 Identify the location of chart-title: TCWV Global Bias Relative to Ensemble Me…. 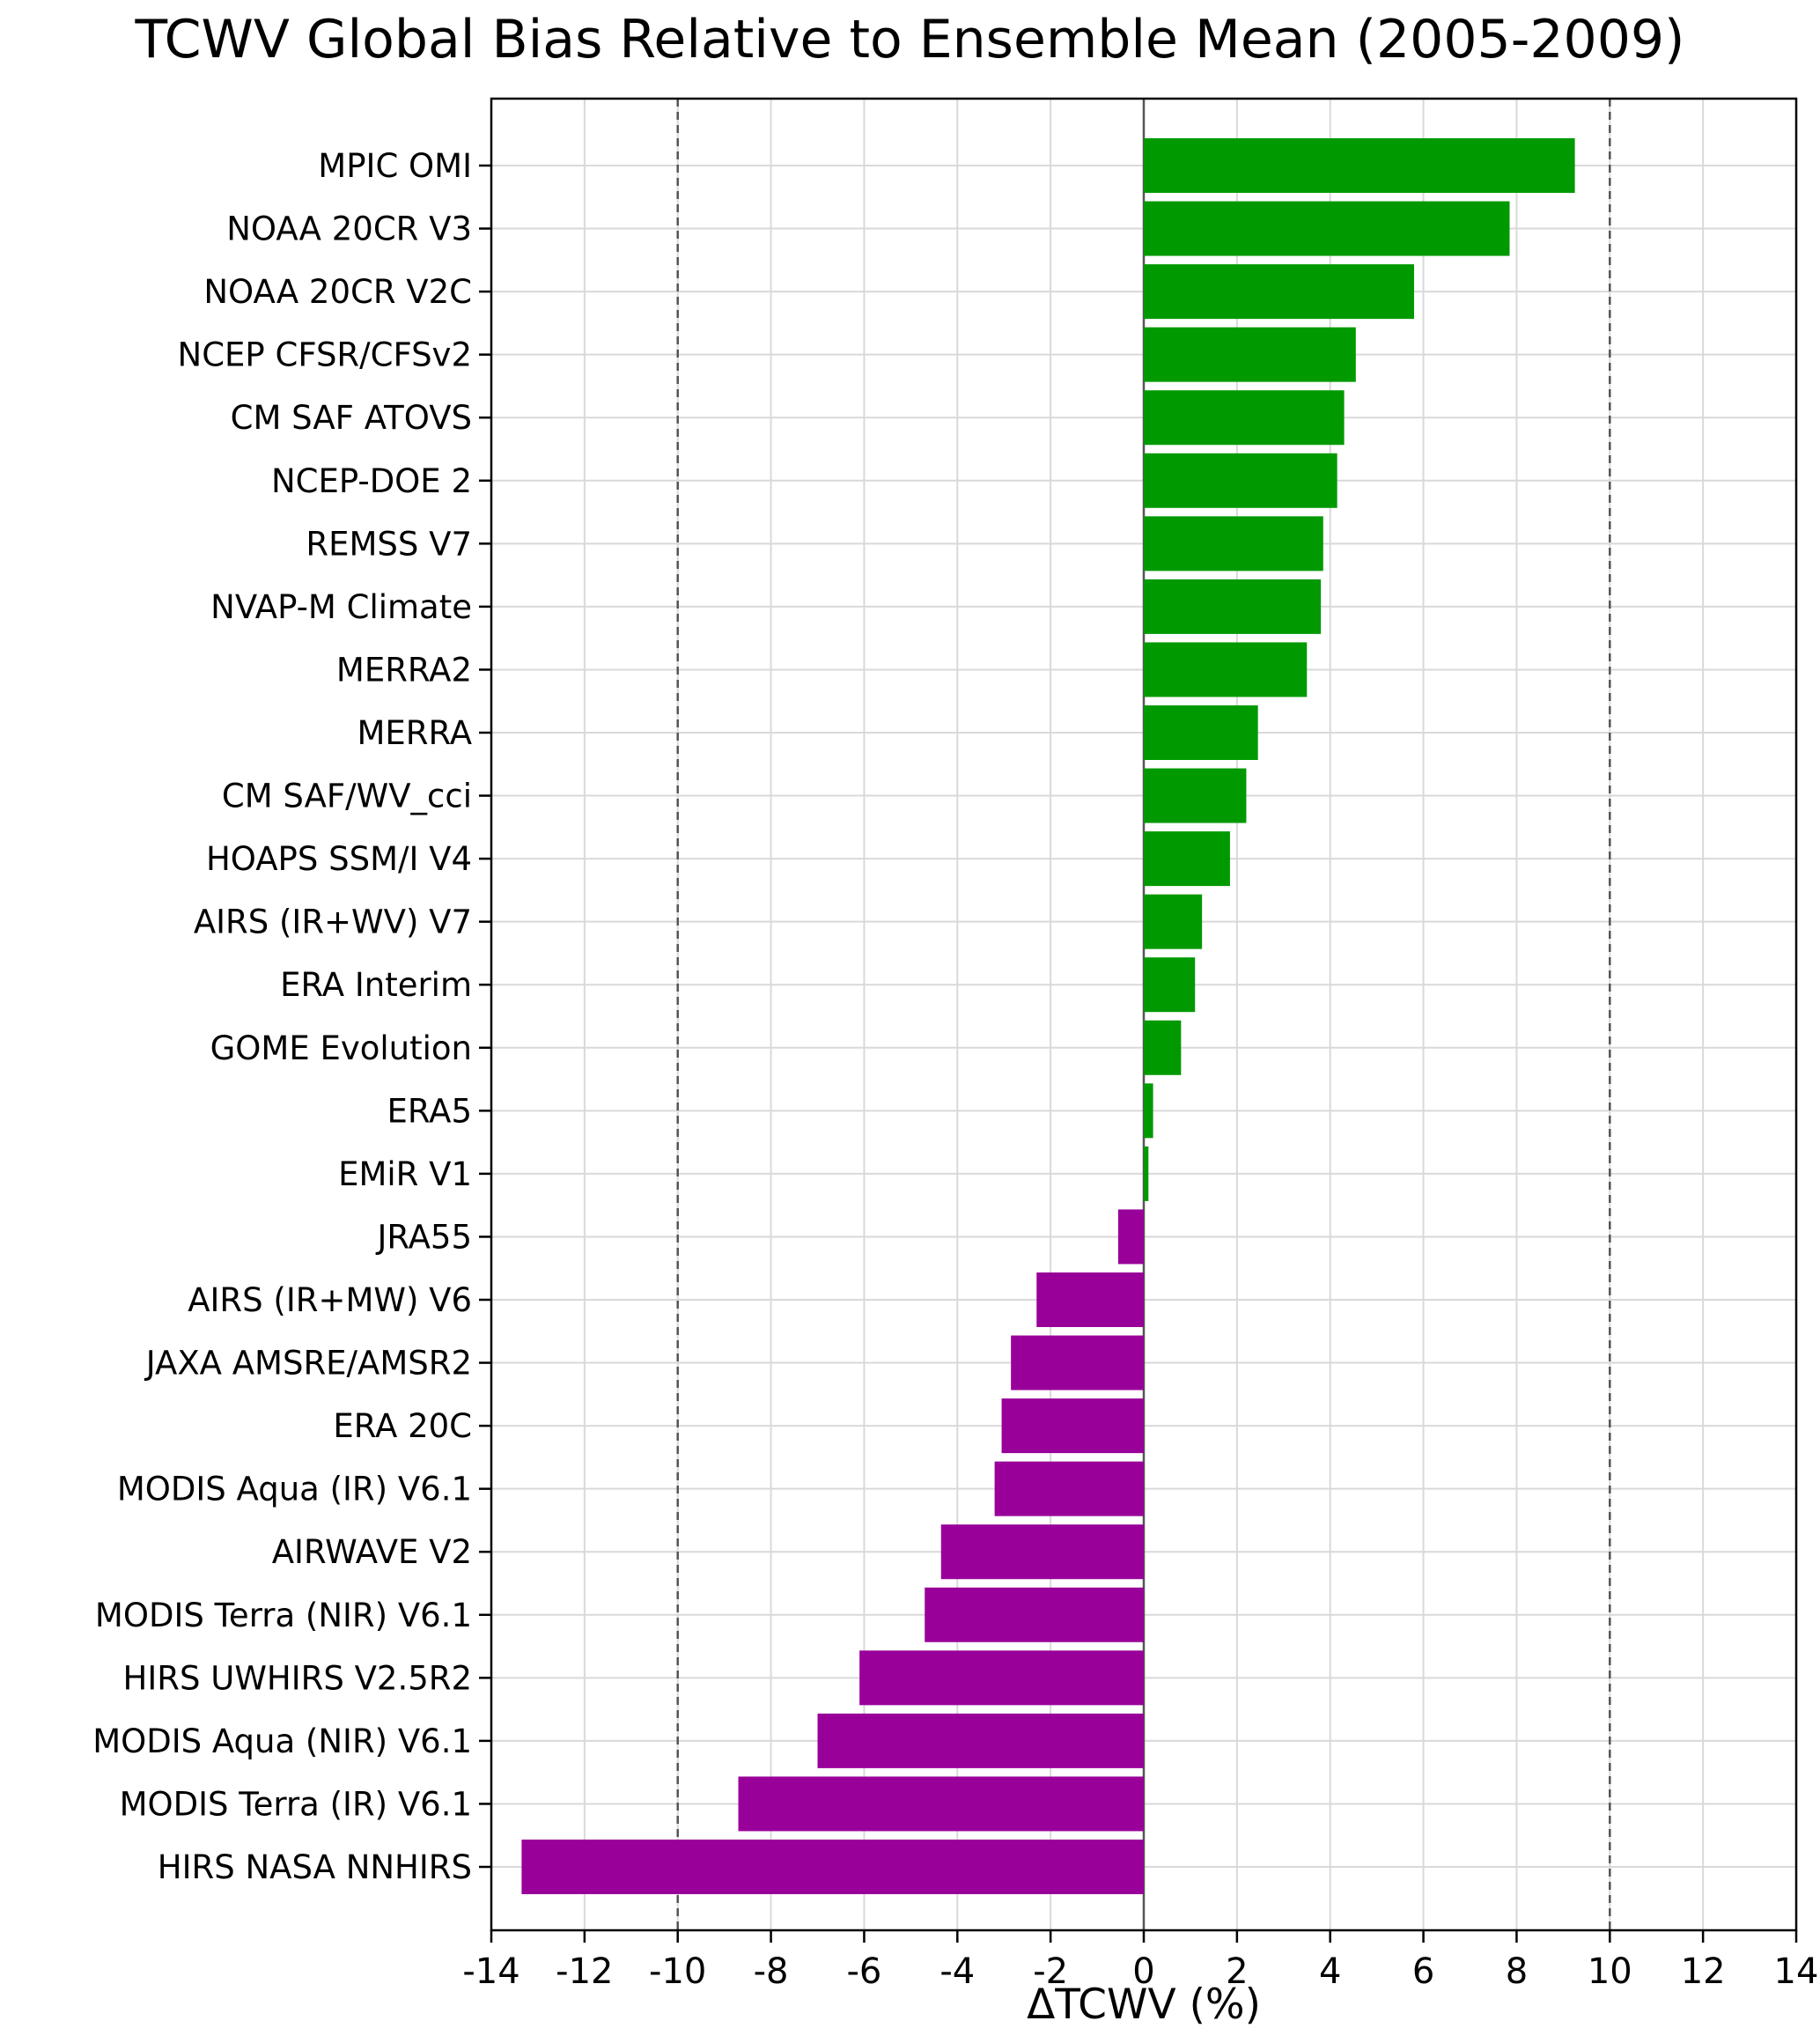
(910, 40).